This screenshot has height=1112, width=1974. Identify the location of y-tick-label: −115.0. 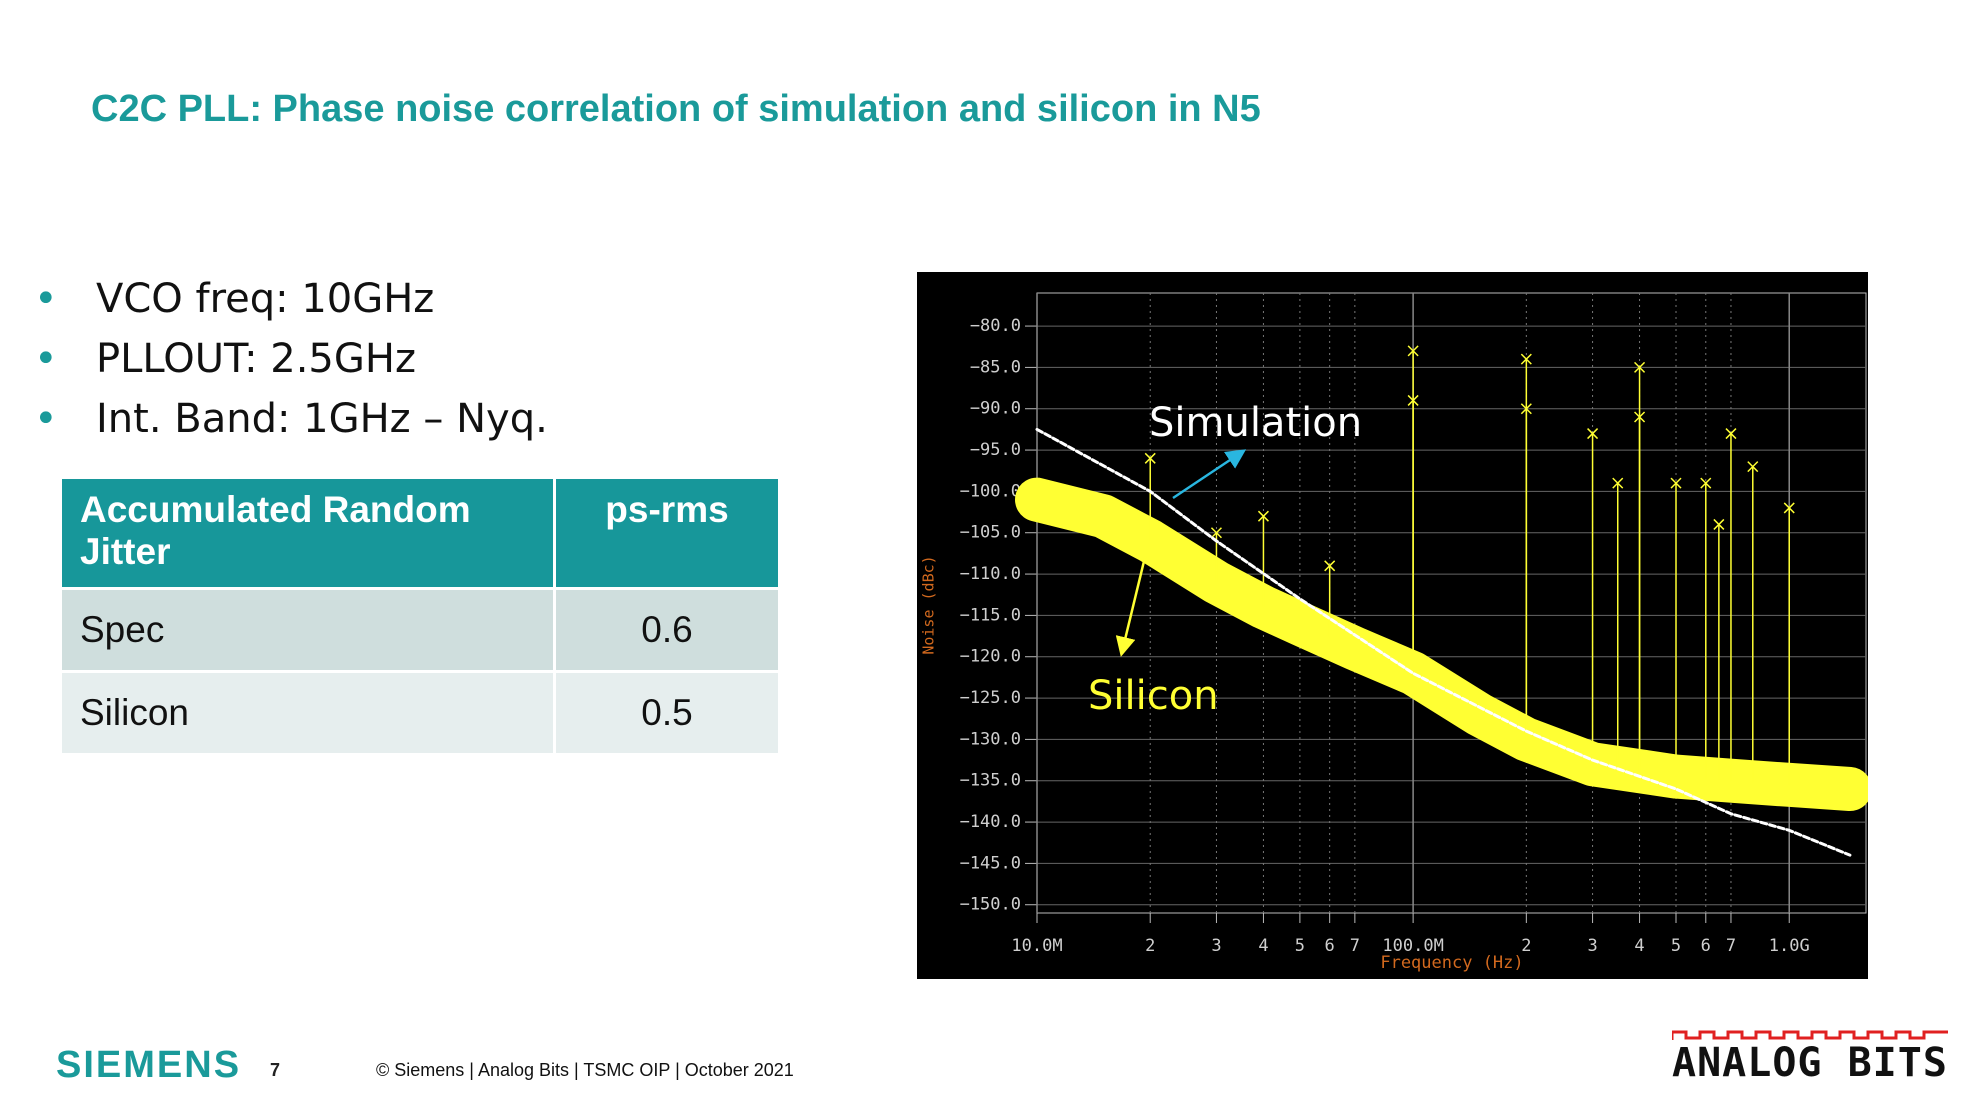
(990, 615).